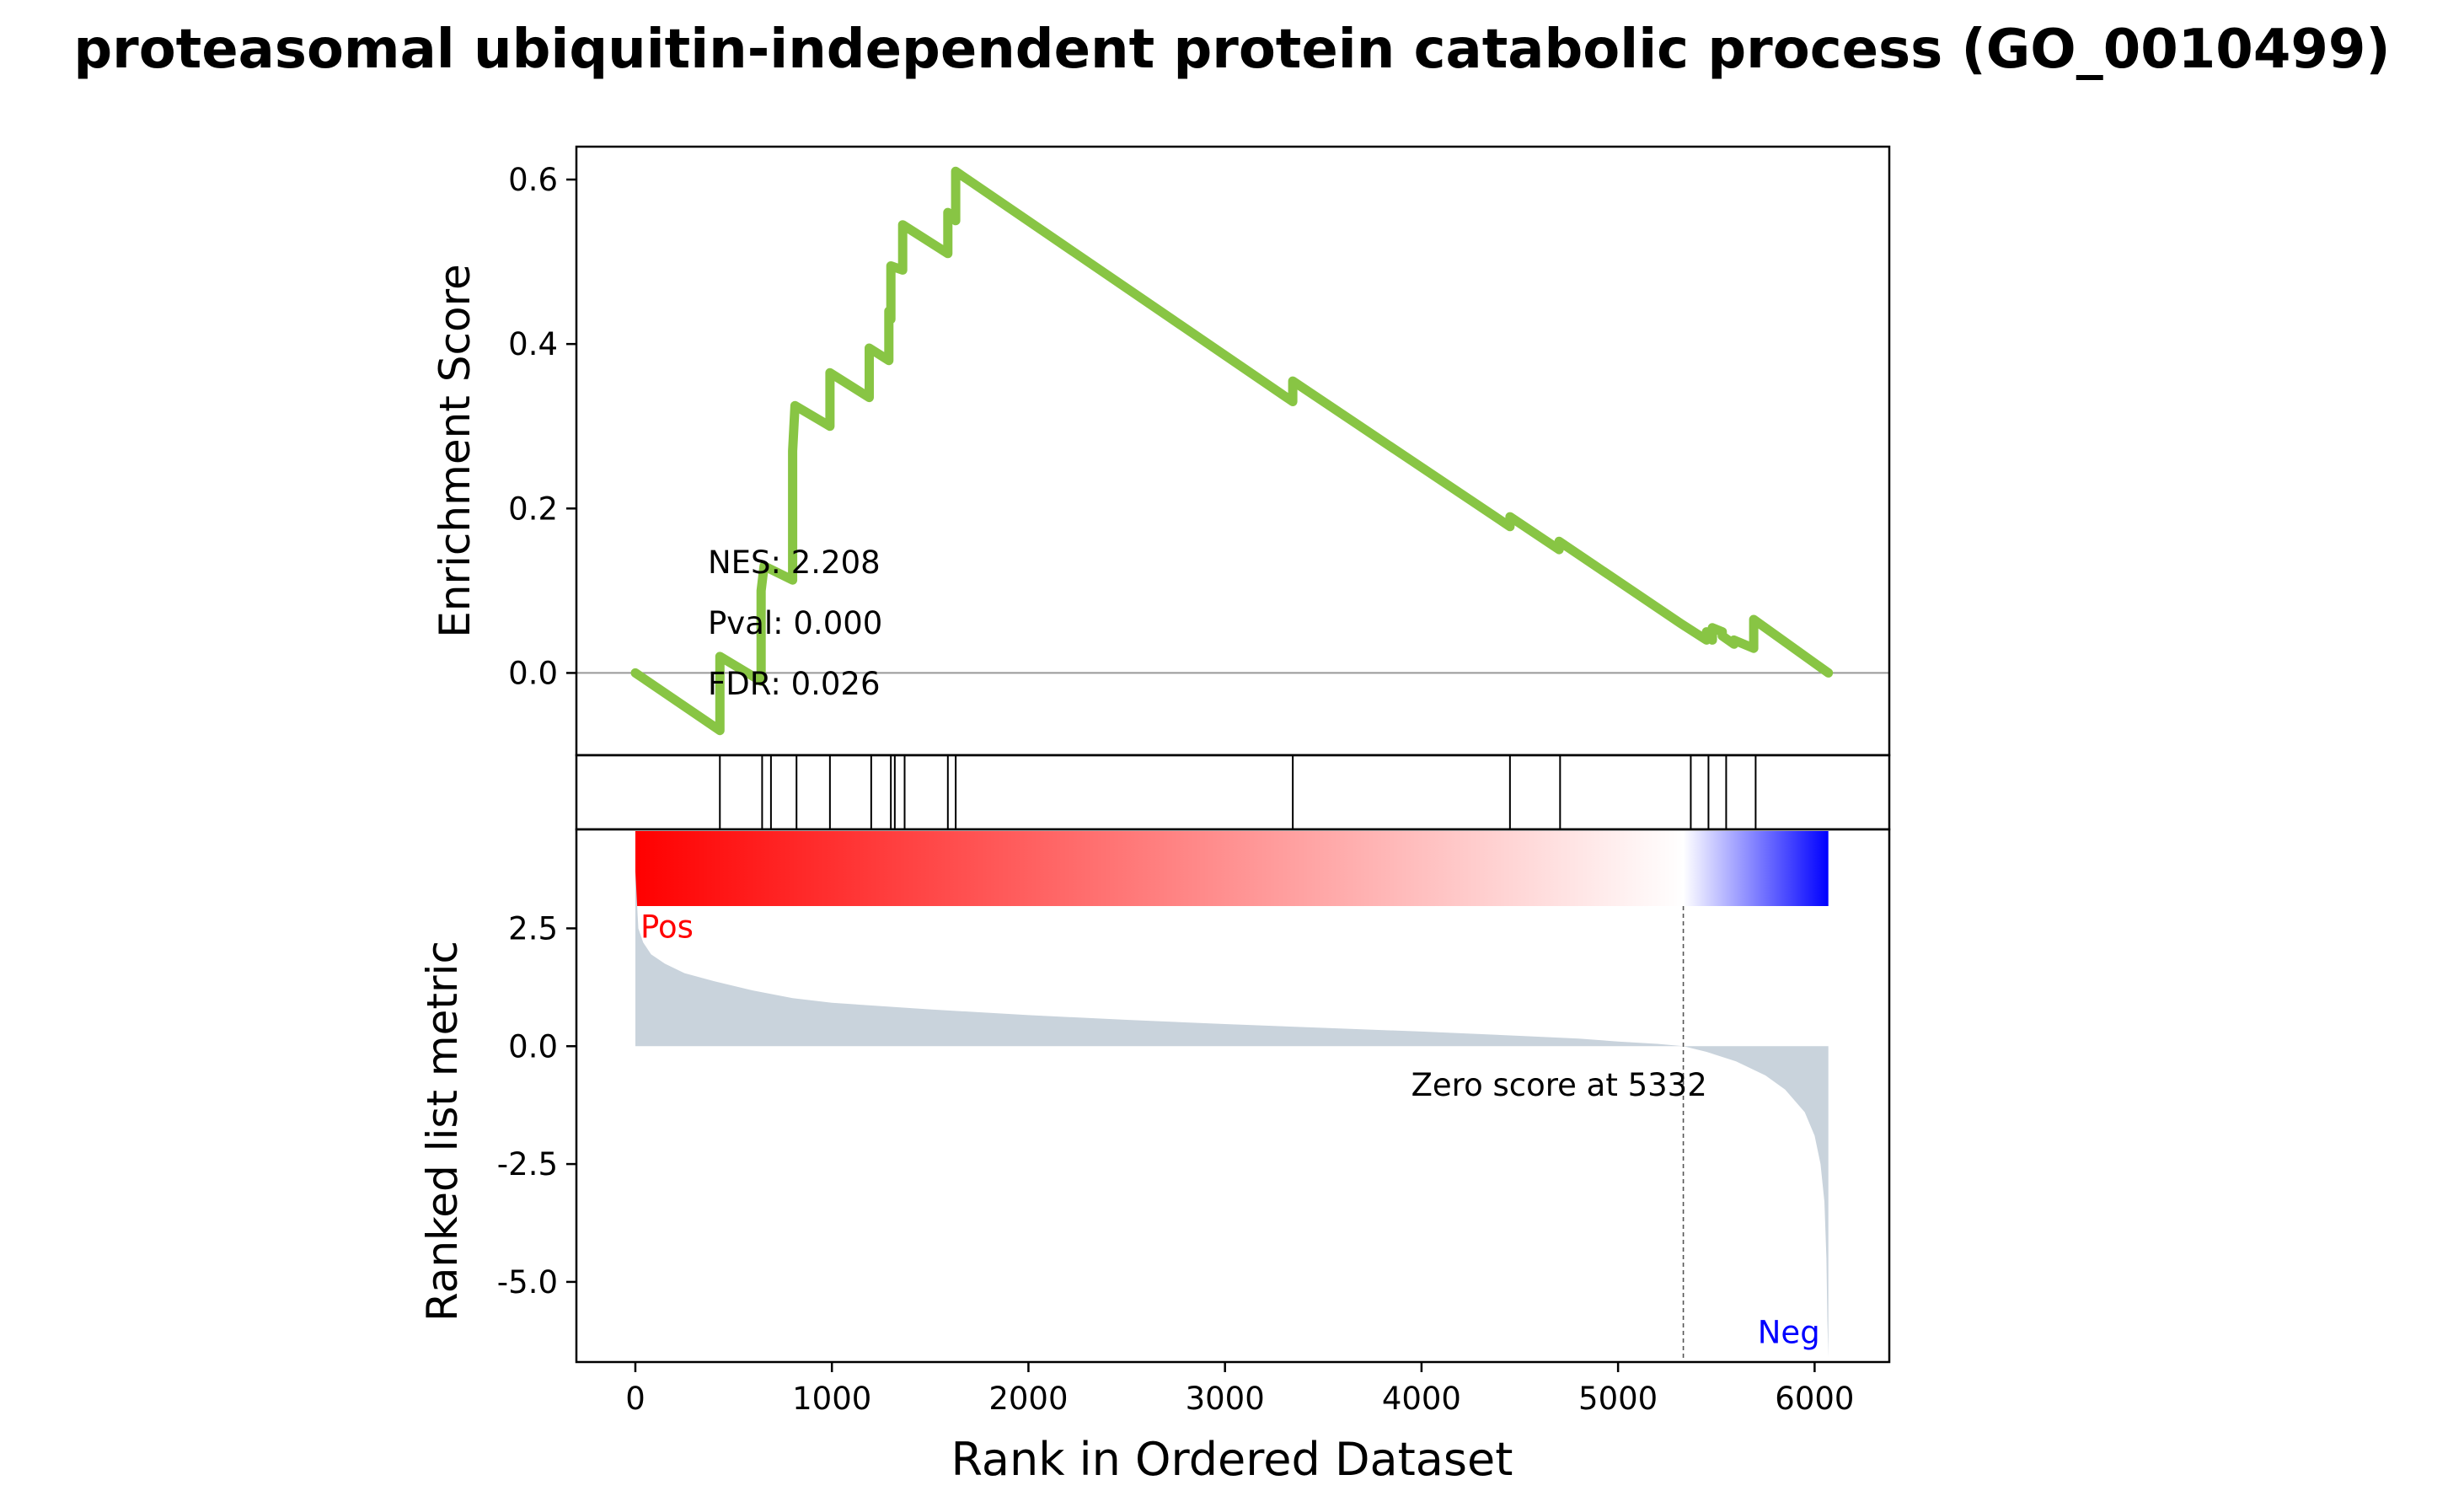 The image size is (2464, 1507). I want to click on hits-frame, so click(1233, 792).